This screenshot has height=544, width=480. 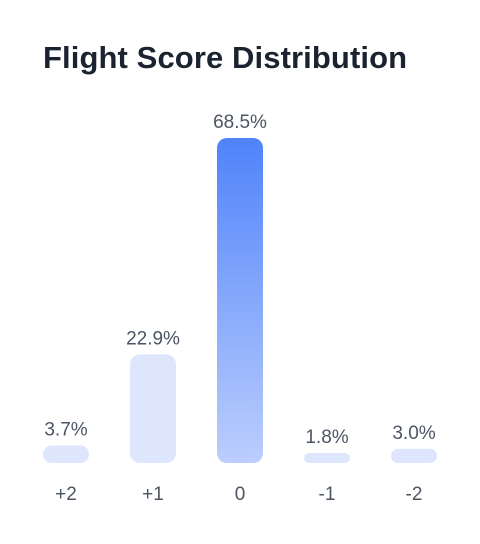 I want to click on bar-+2, so click(x=66, y=454).